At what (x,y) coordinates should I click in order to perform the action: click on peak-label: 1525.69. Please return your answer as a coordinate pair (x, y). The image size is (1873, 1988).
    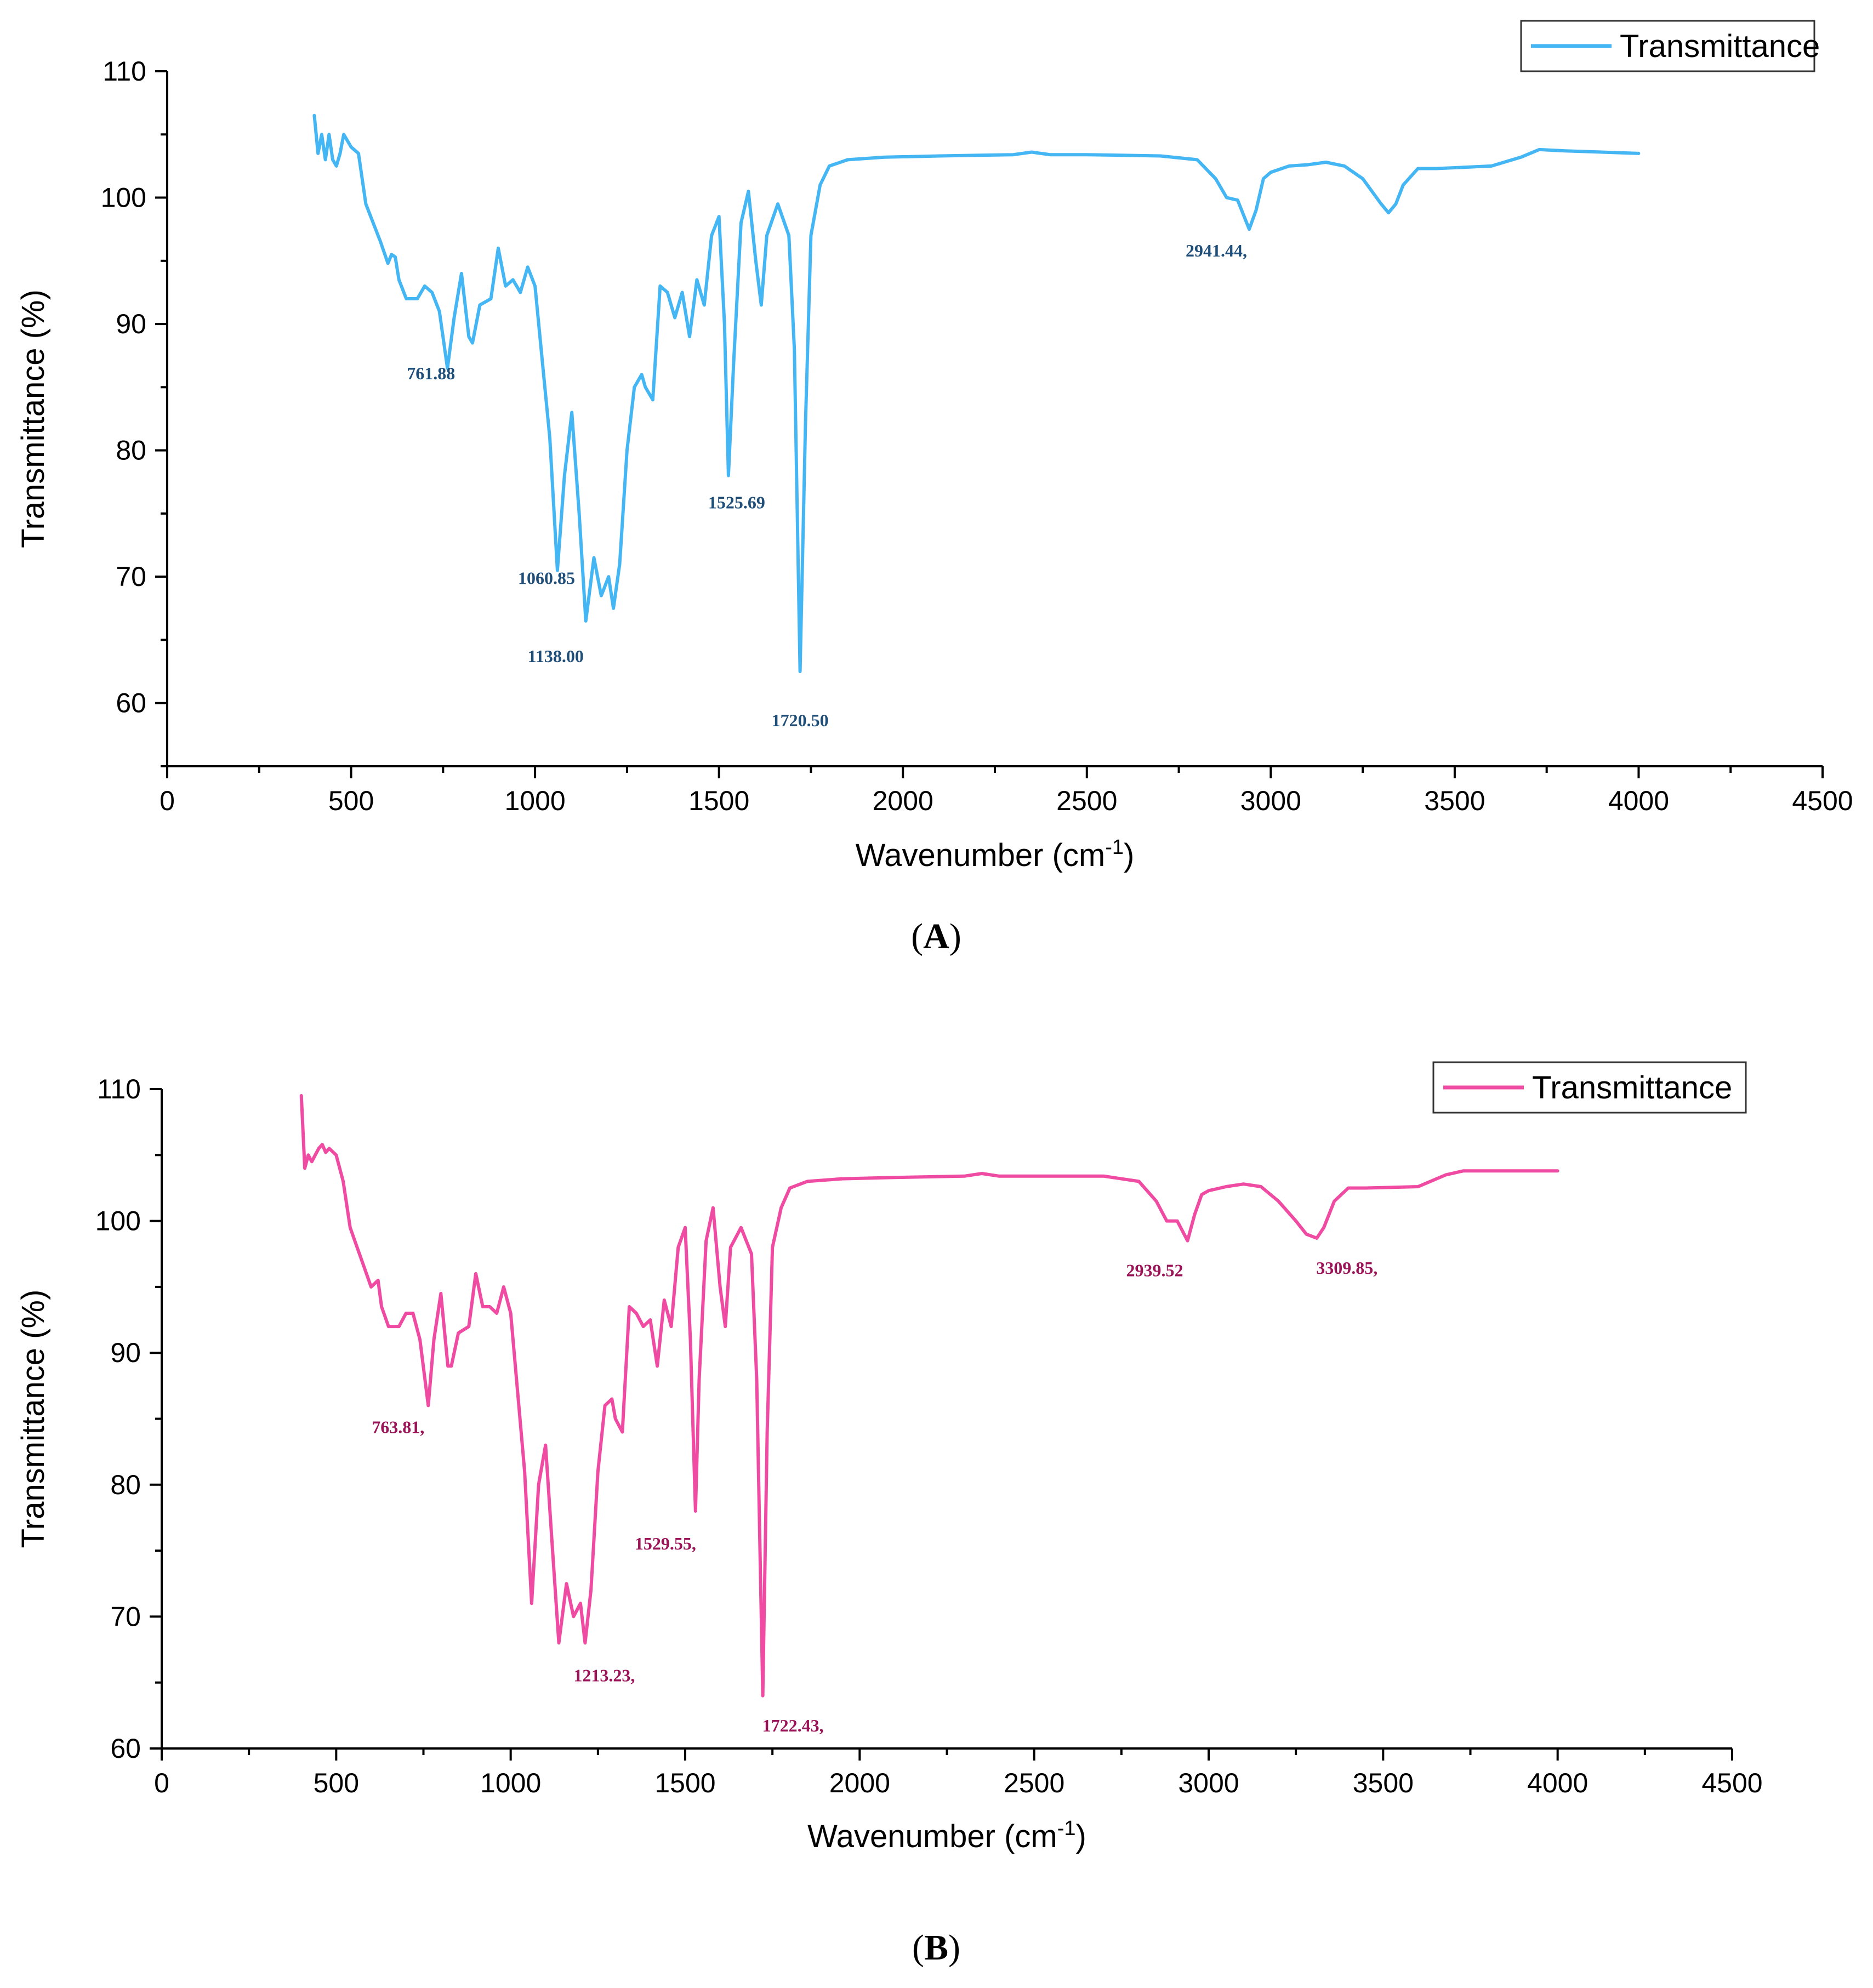
    Looking at the image, I should click on (736, 502).